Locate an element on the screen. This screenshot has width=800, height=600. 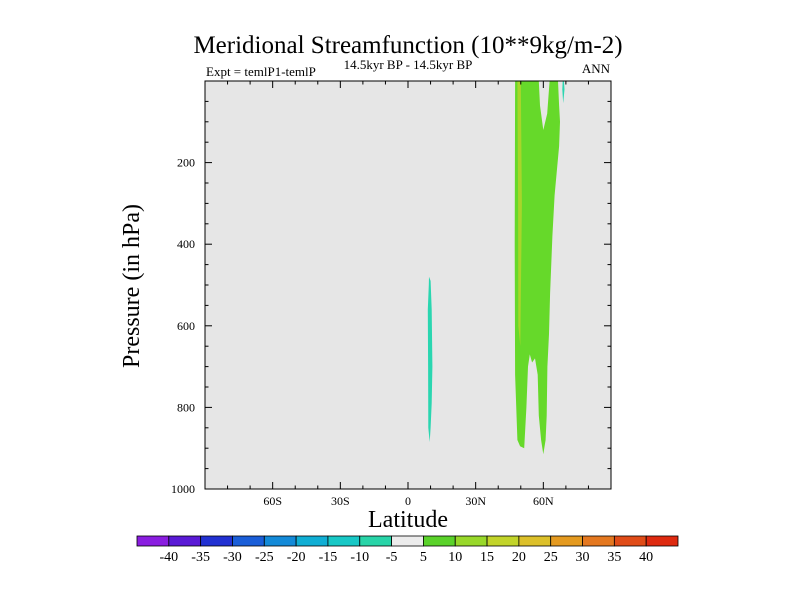
colorbar-label: -5 is located at coordinates (392, 557).